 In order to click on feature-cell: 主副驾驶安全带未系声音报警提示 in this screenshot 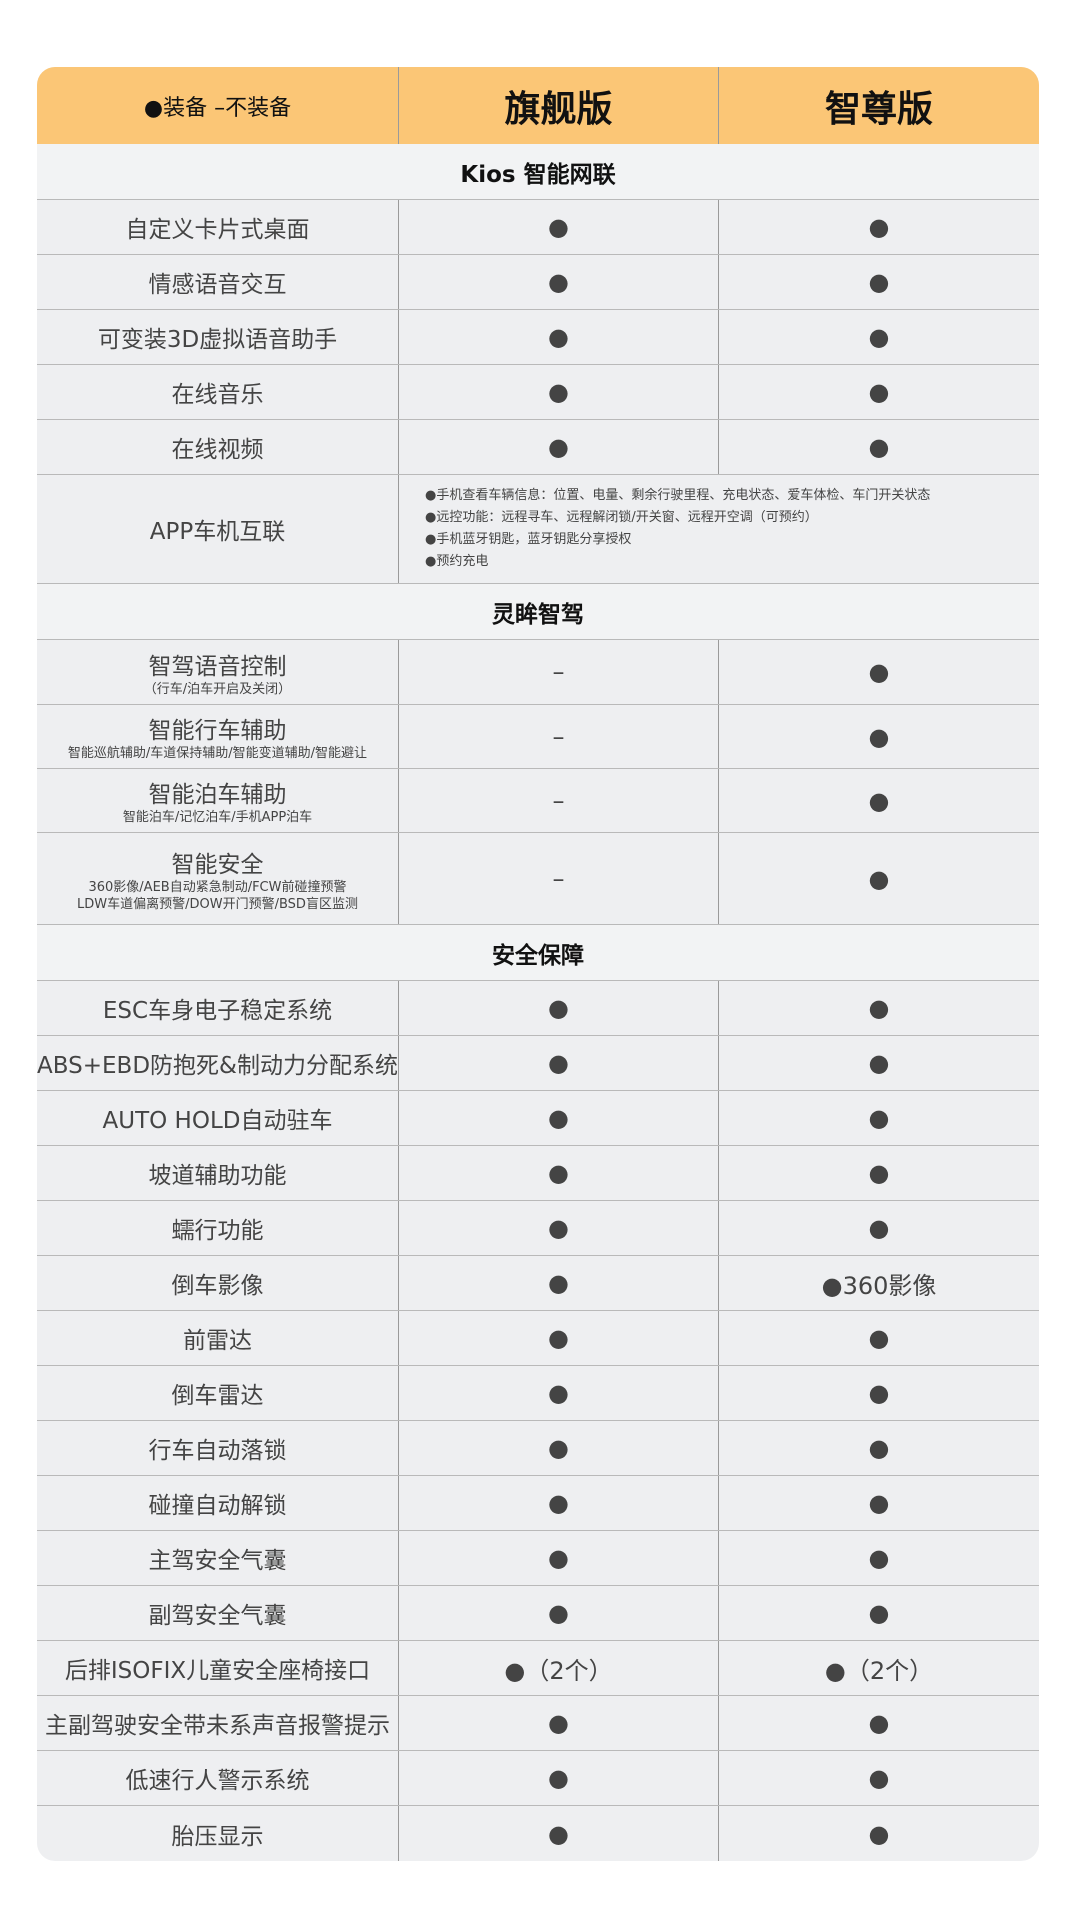, I will do `click(218, 1723)`.